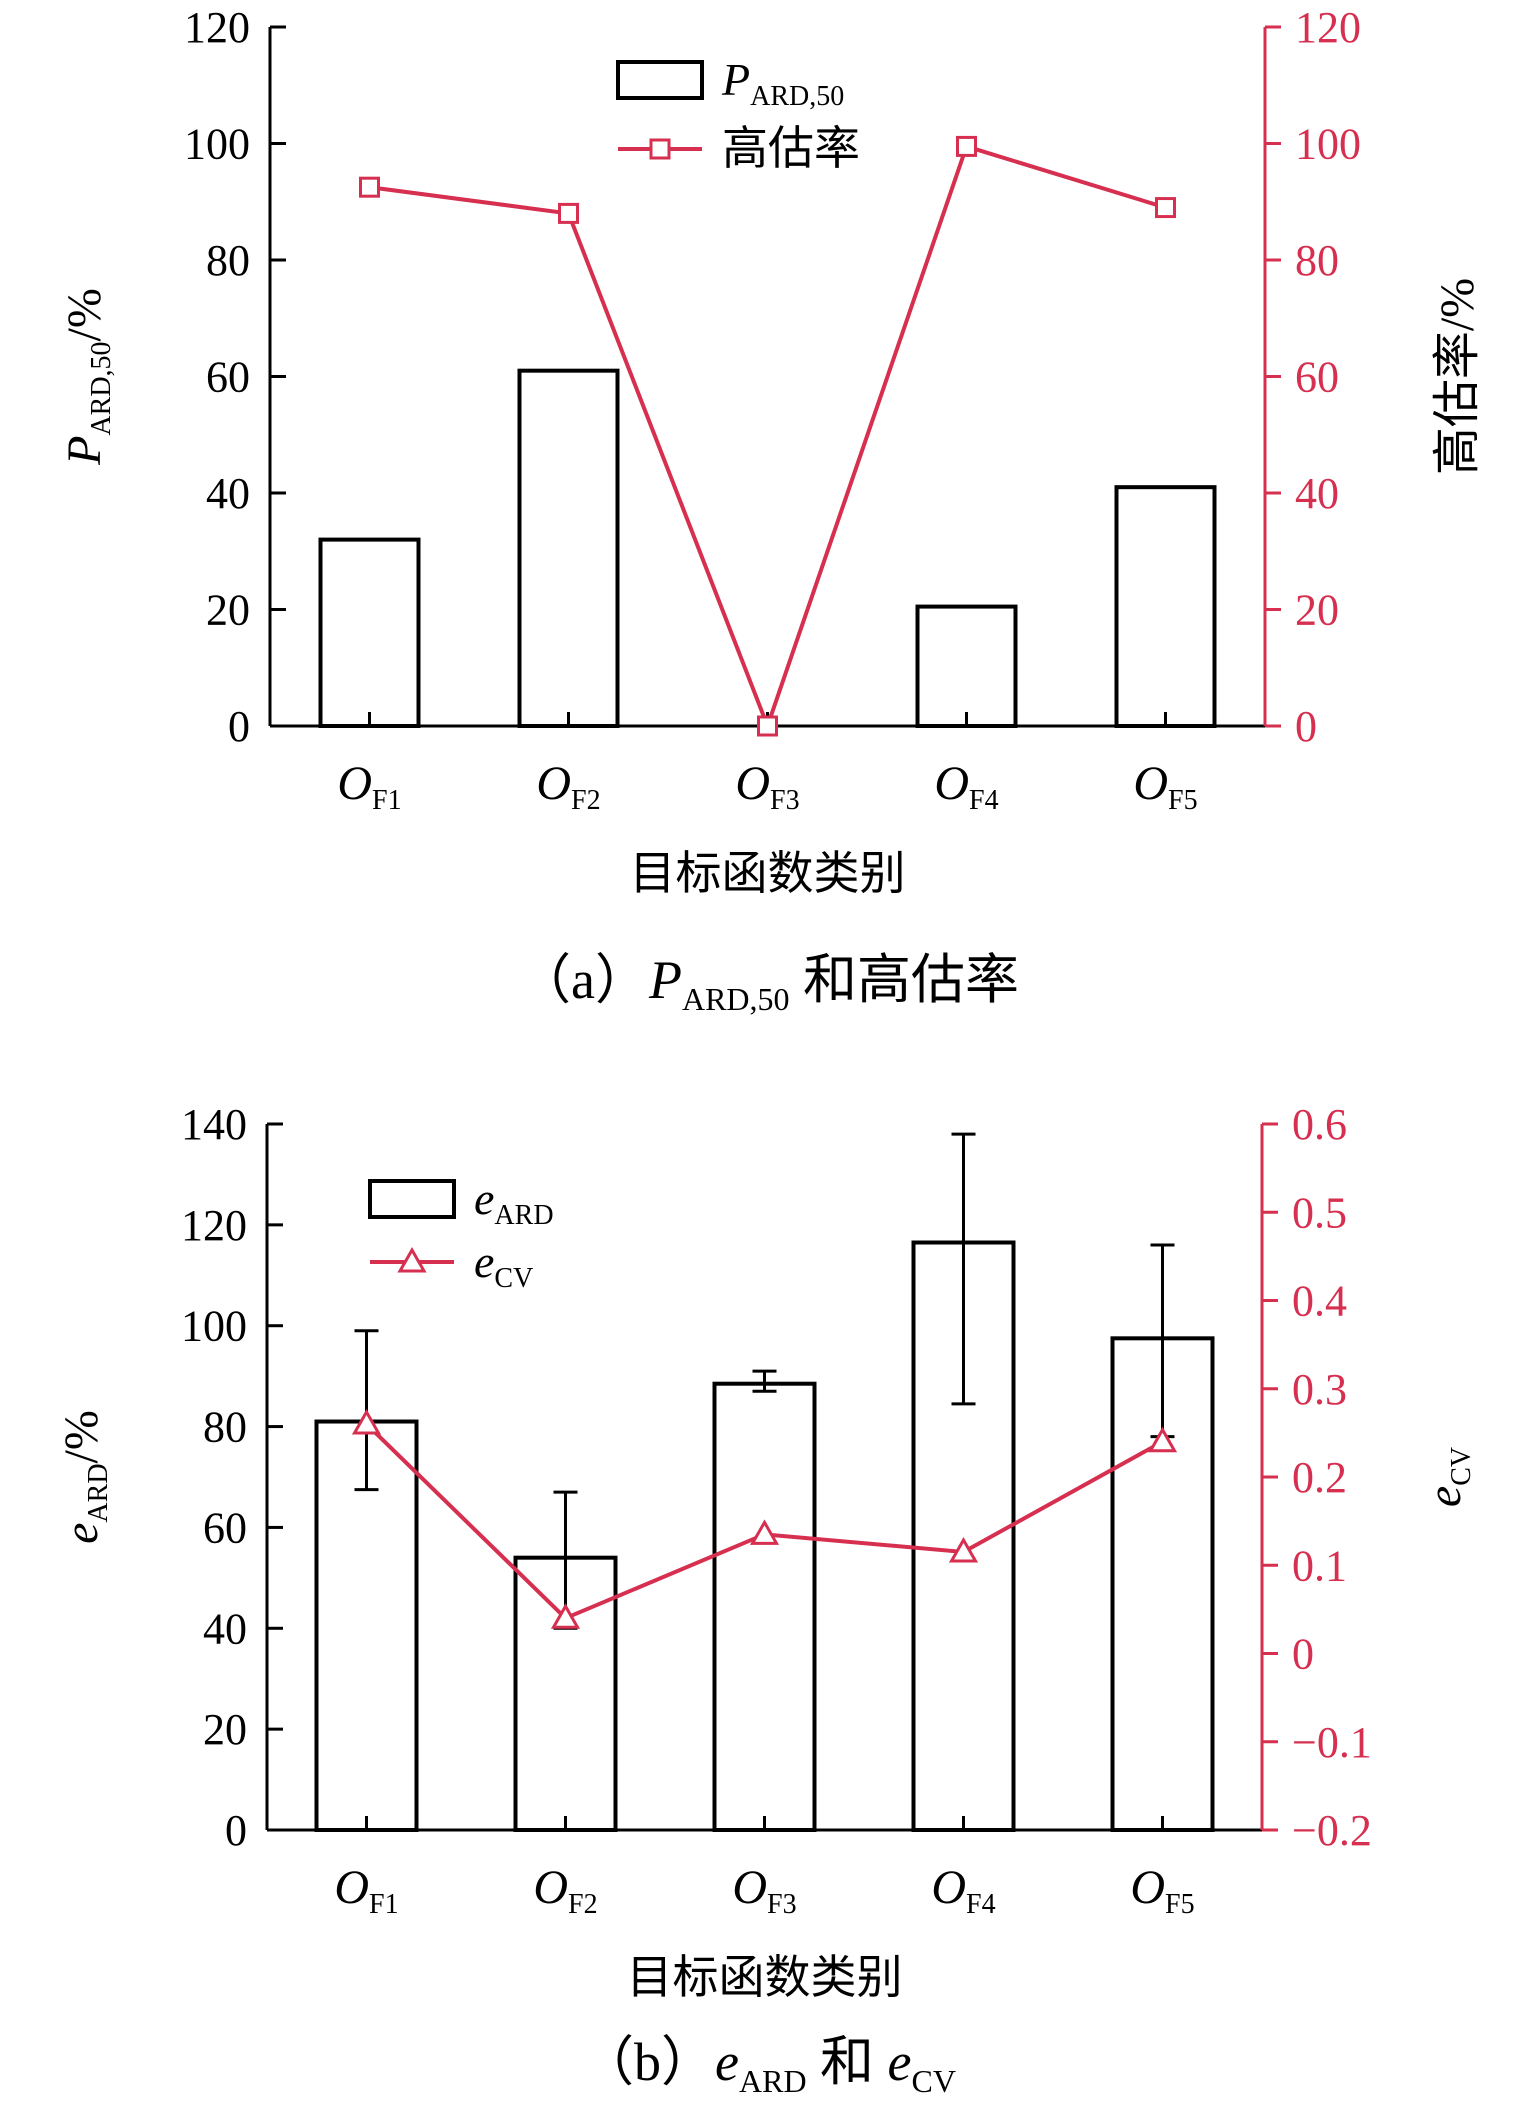 The width and height of the screenshot is (1535, 2109). I want to click on caption-a-sub: ARD,50, so click(736, 999).